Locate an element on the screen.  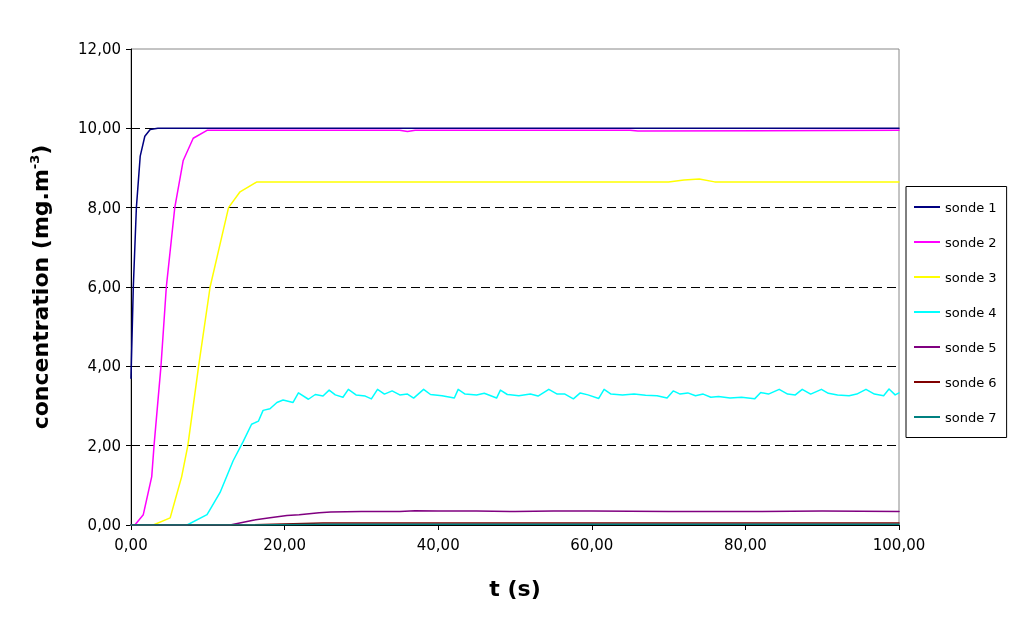
y-tick-label: 12,00 is located at coordinates (99, 49).